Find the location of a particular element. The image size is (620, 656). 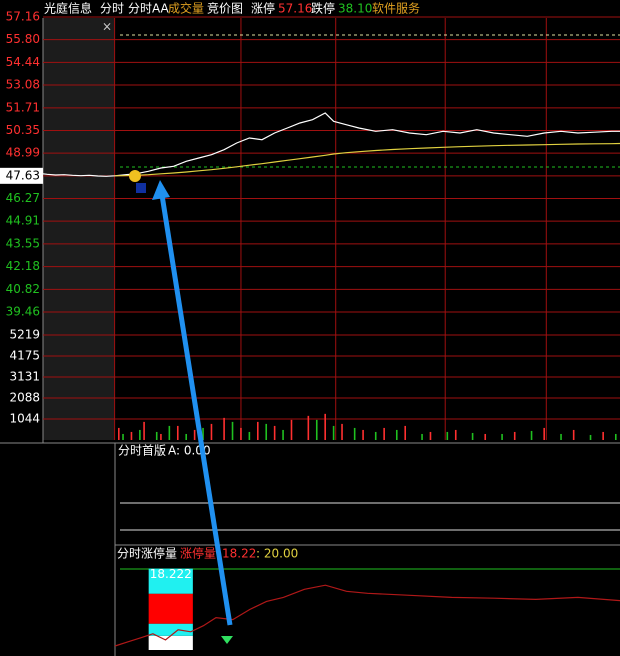

y-tick-label: 46.27 is located at coordinates (23, 198).